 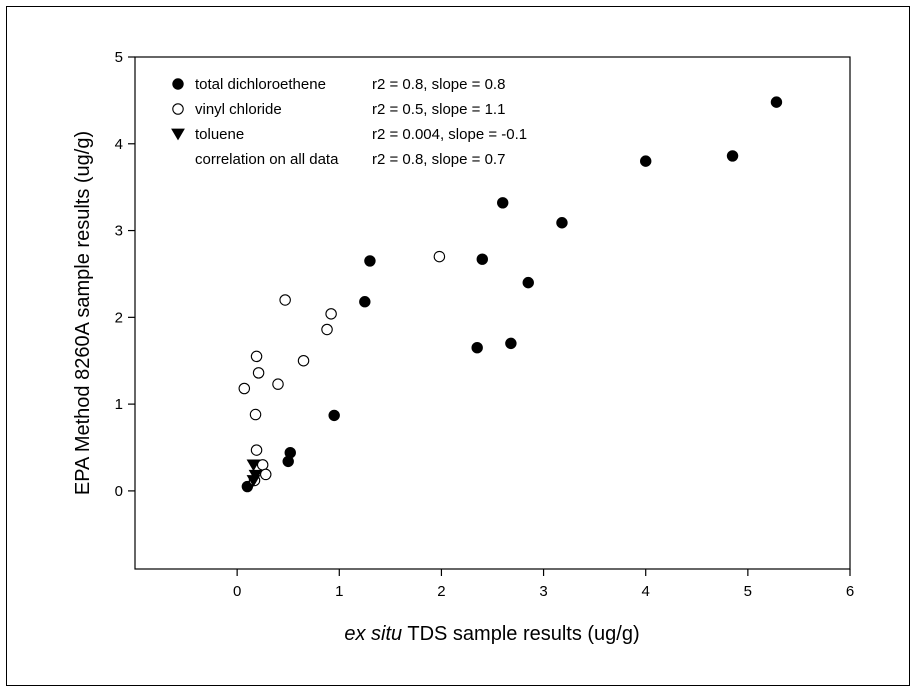 I want to click on x-axis-label: ex situ TDS sample results (ug/g), so click(x=491, y=634).